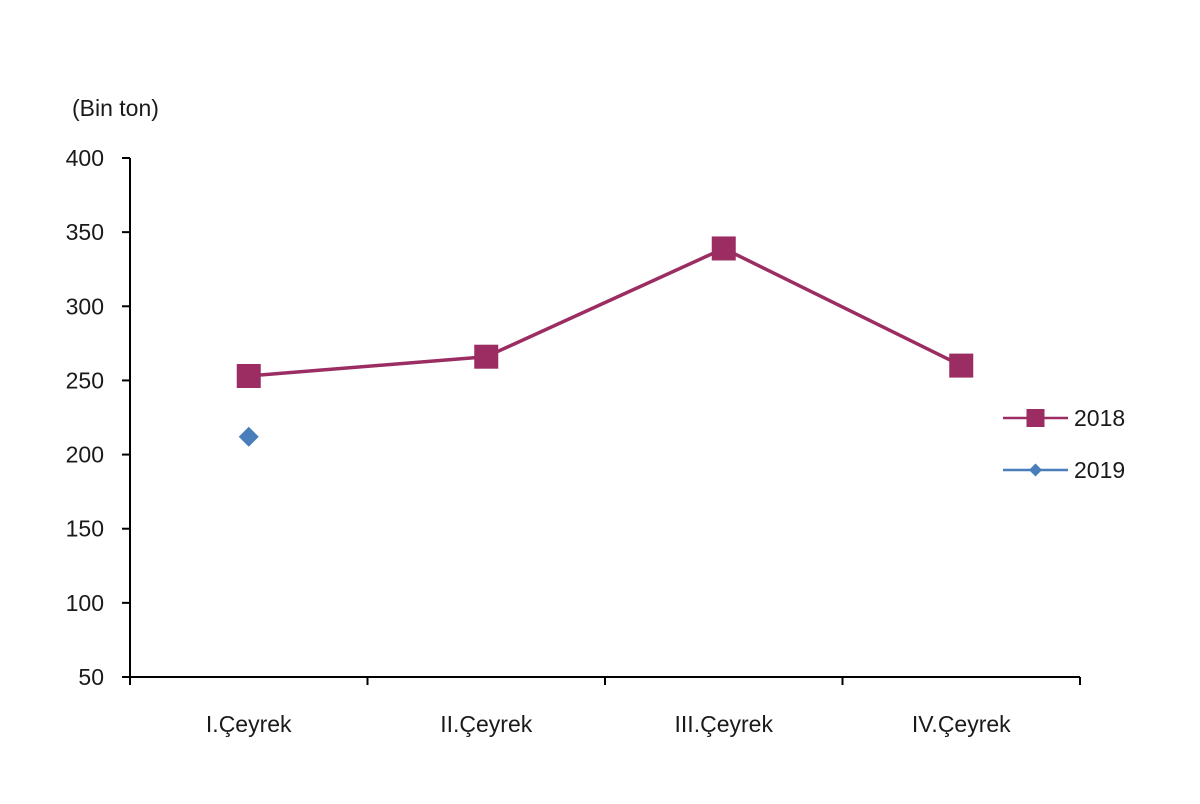  Describe the element at coordinates (115, 108) in the screenshot. I see `y-unit-label: (Bin ton)` at that location.